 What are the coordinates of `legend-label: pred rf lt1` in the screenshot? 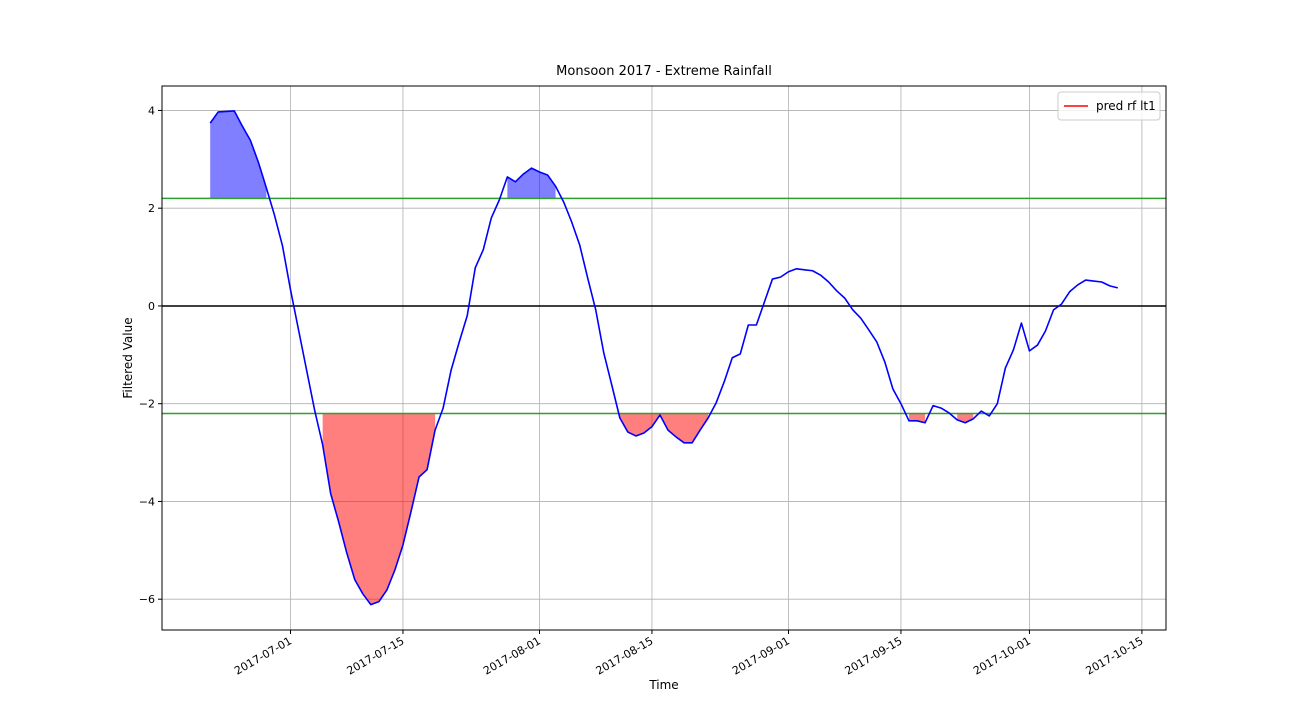 It's located at (1126, 106).